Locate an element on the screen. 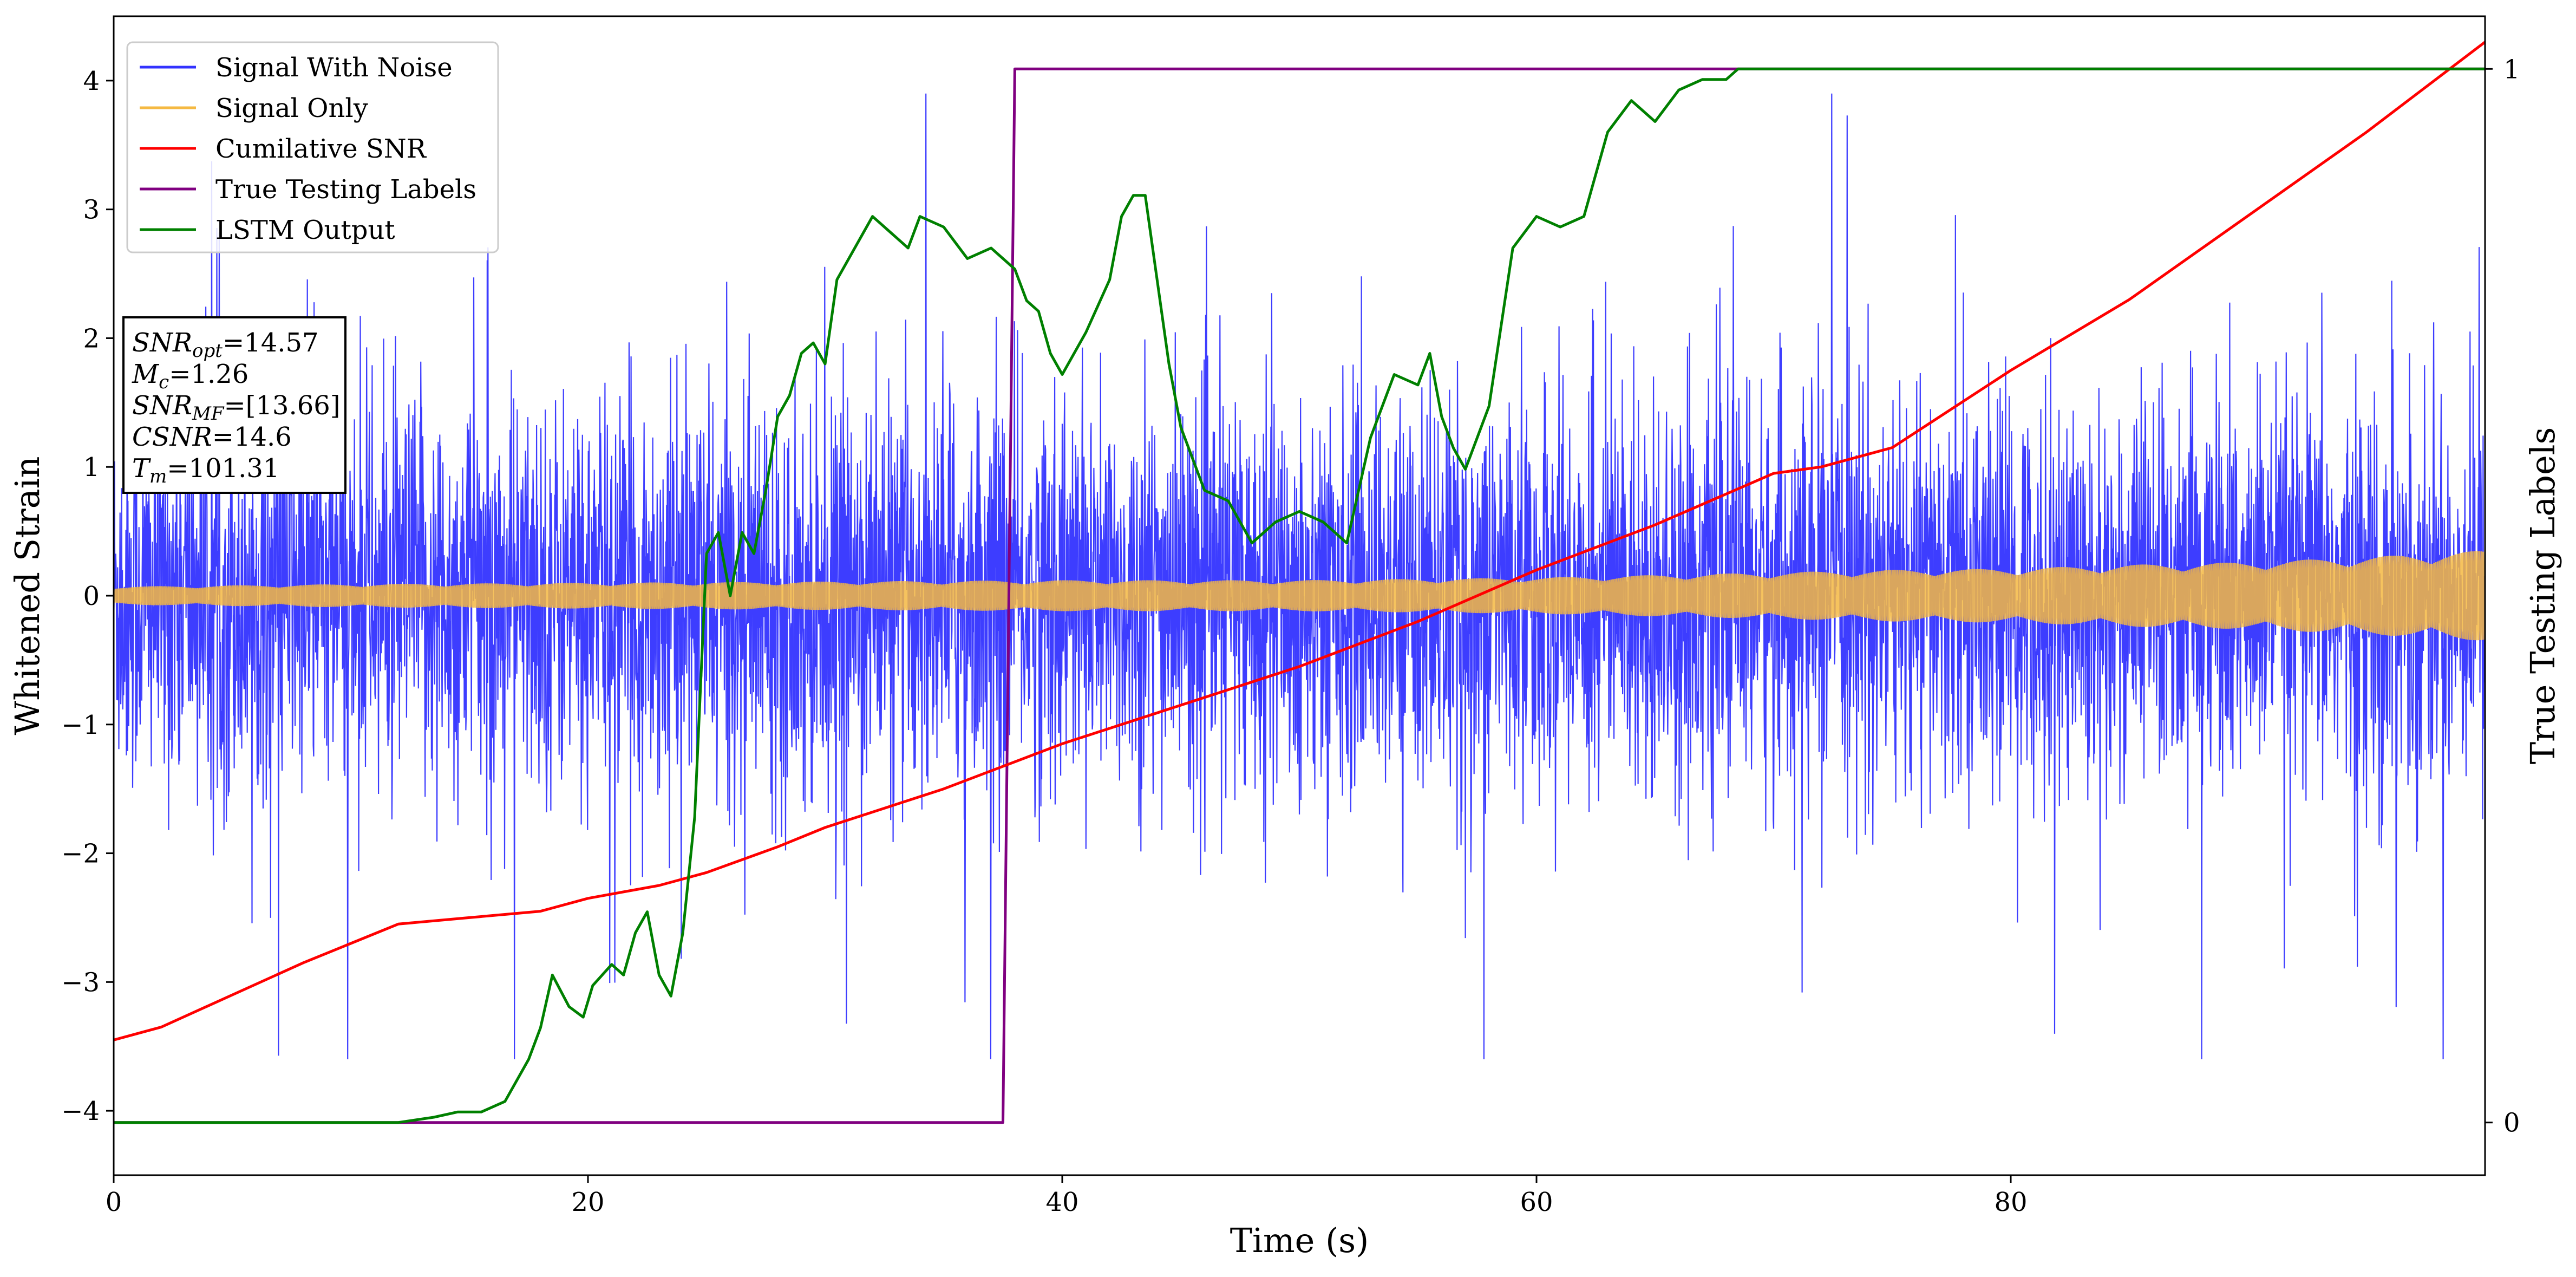 This screenshot has height=1277, width=2576. y-axis-label: Whitened Strain is located at coordinates (28, 596).